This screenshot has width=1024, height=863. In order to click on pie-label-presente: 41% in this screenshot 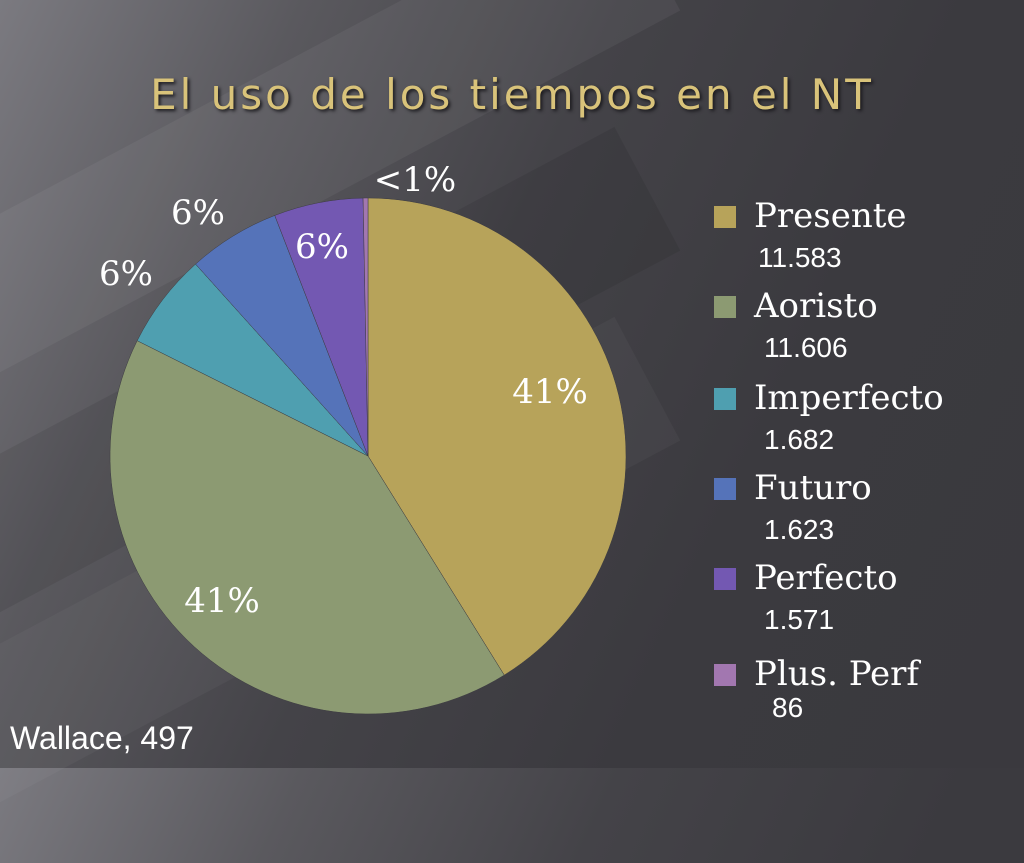, I will do `click(550, 392)`.